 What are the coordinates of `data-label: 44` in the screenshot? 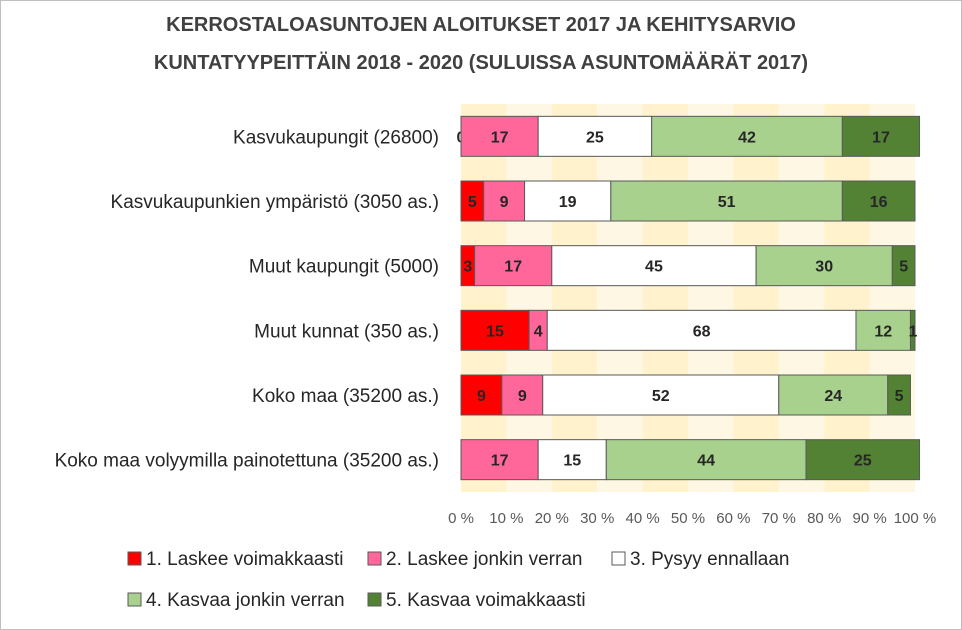 It's located at (706, 461).